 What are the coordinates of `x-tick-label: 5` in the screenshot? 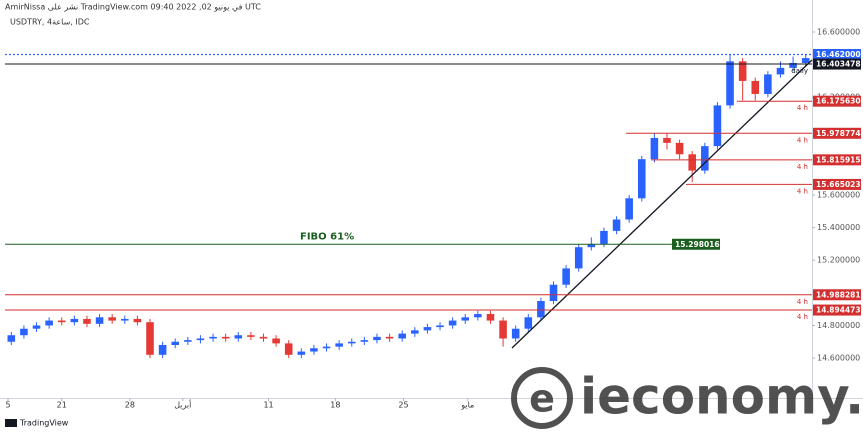 It's located at (7, 405).